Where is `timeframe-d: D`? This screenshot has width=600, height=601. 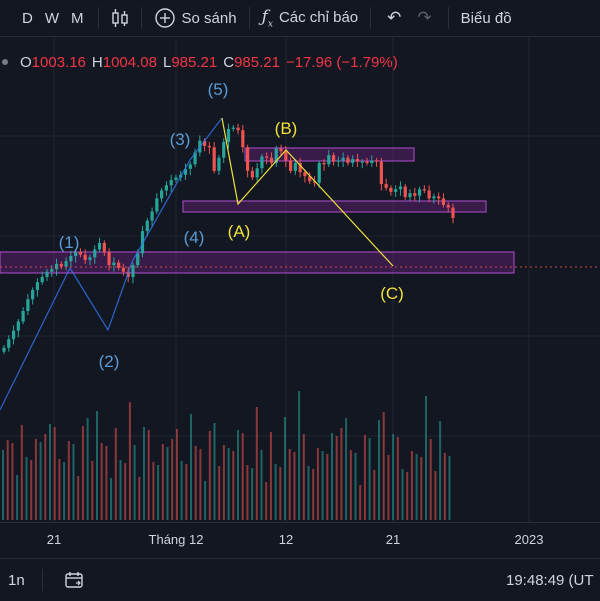 timeframe-d: D is located at coordinates (27, 18).